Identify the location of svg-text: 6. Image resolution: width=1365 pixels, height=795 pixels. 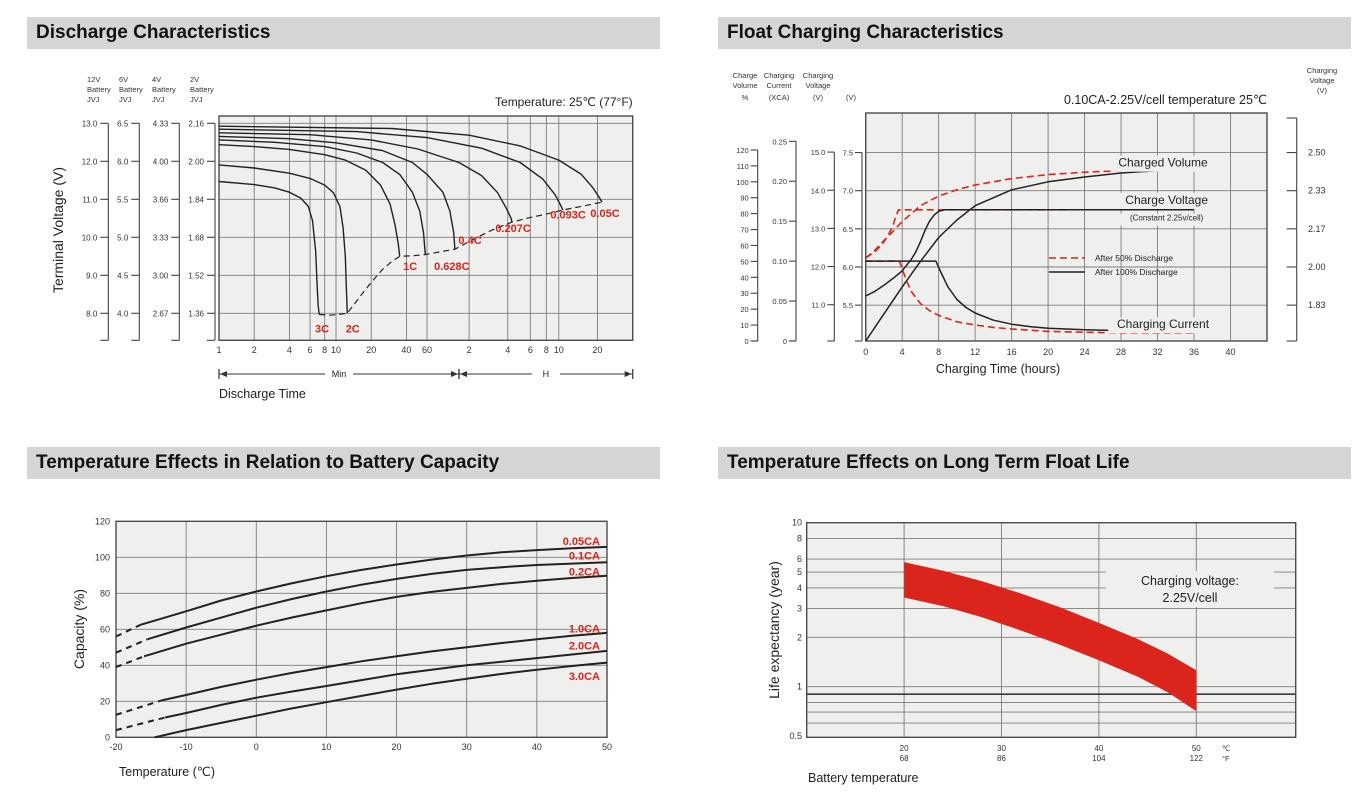
(530, 350).